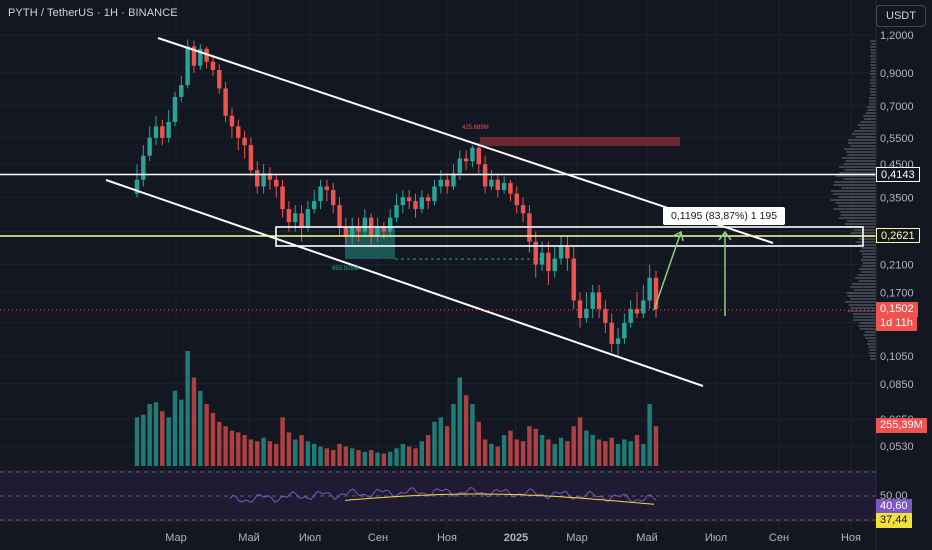  I want to click on range-rectangle, so click(569, 236).